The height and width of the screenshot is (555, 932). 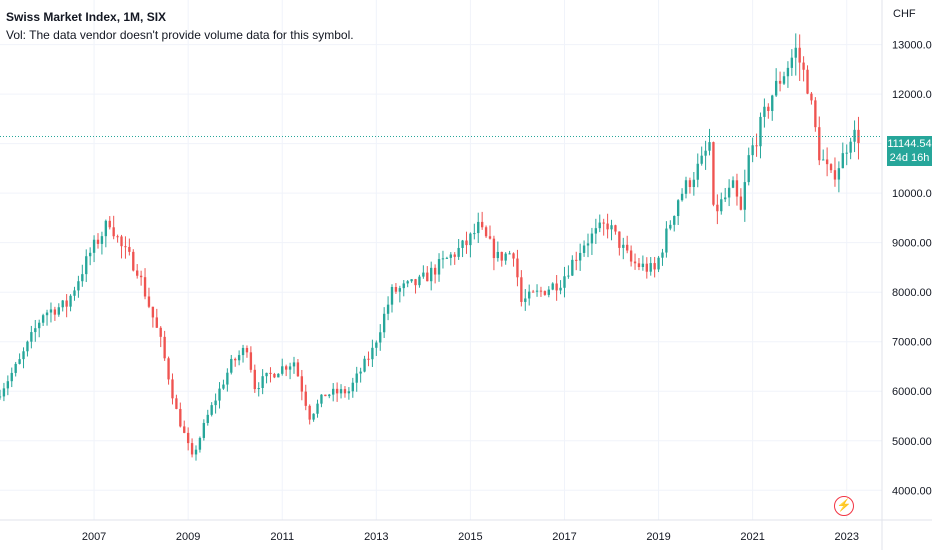 What do you see at coordinates (844, 506) in the screenshot?
I see `lightning-icon: ⚡` at bounding box center [844, 506].